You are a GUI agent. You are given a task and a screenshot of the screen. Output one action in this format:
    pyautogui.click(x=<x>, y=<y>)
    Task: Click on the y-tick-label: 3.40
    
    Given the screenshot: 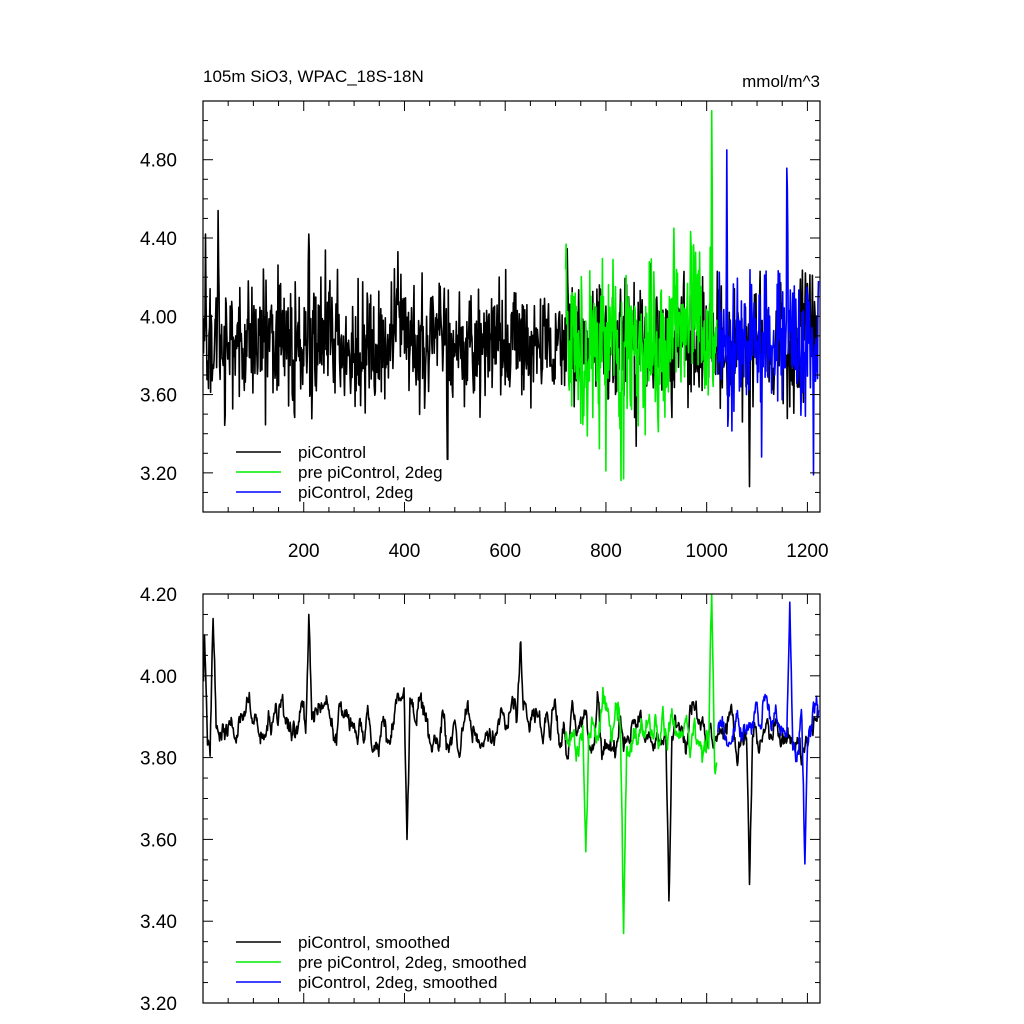 What is the action you would take?
    pyautogui.click(x=158, y=922)
    